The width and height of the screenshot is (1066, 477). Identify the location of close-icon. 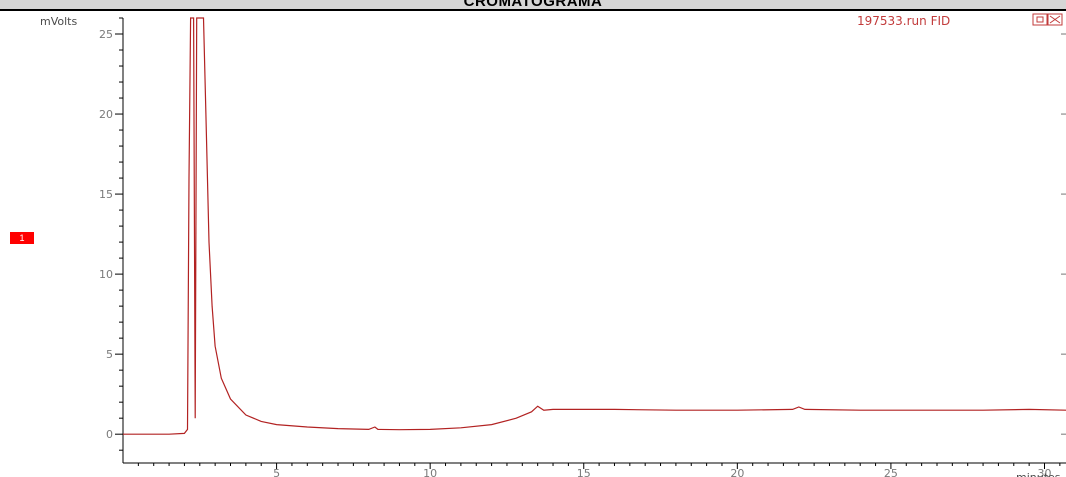
(1055, 19).